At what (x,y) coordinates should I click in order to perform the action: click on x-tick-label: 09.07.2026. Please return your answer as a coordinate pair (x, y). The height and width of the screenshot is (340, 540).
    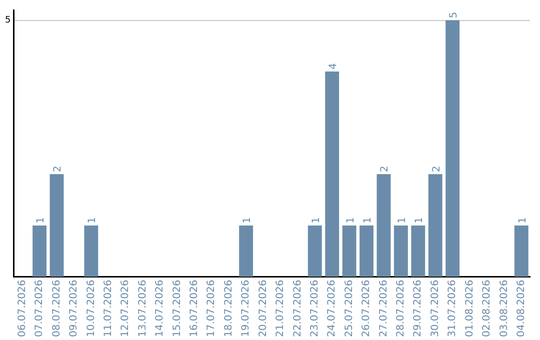
    Looking at the image, I should click on (74, 309).